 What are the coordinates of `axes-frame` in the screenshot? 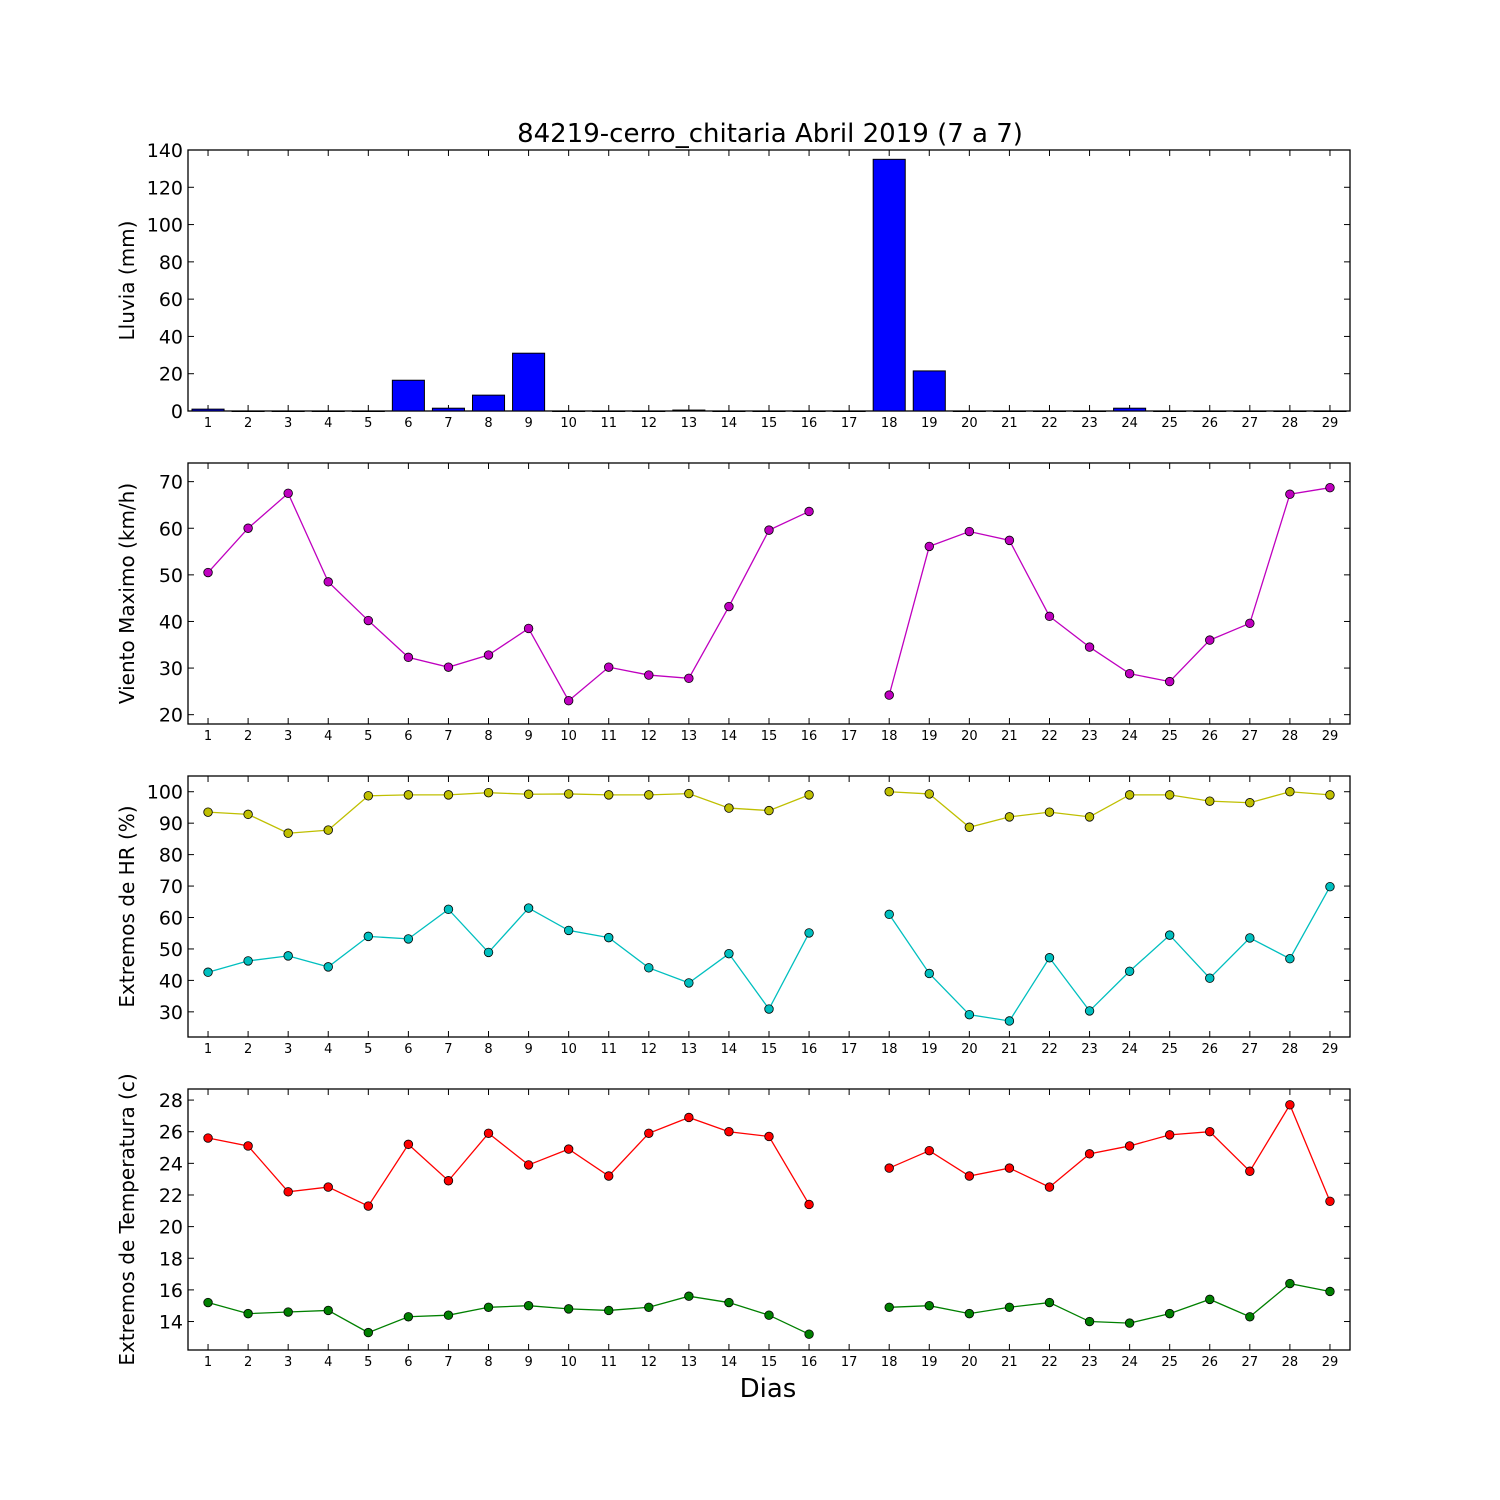 It's located at (769, 593).